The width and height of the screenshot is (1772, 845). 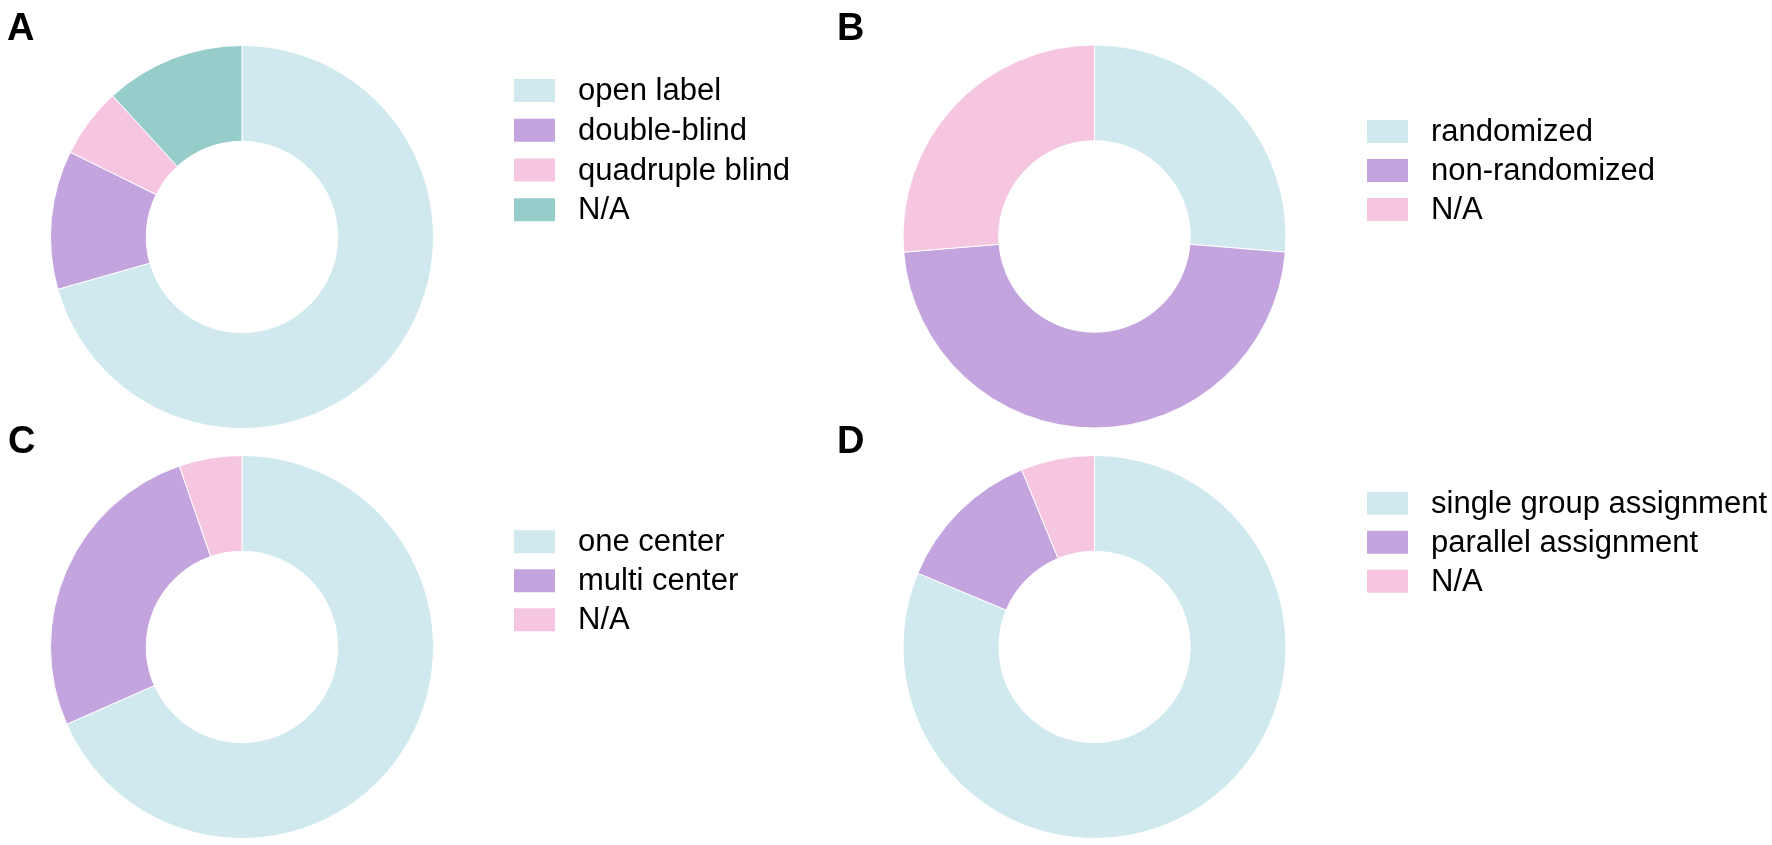 I want to click on chart-title: B, so click(x=851, y=27).